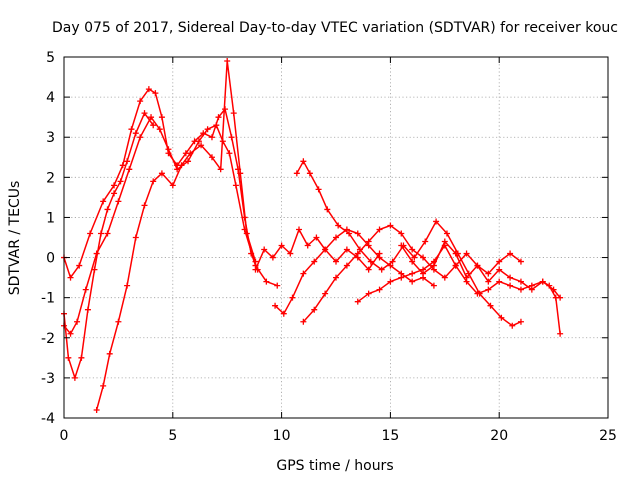  Describe the element at coordinates (50, 138) in the screenshot. I see `y-tick-label: 3` at that location.